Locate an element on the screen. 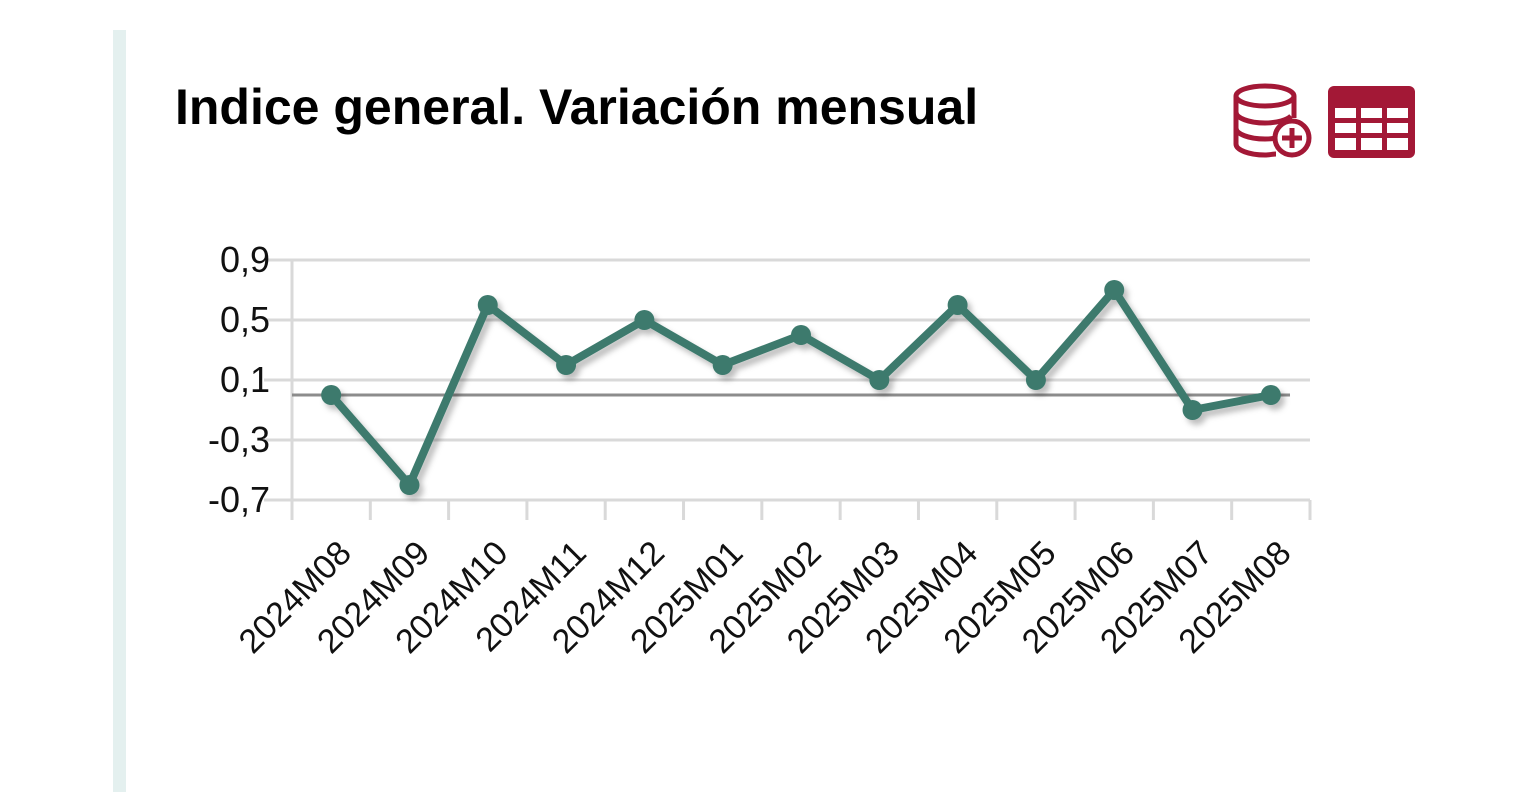 The width and height of the screenshot is (1519, 792). side-accent-bar is located at coordinates (119, 411).